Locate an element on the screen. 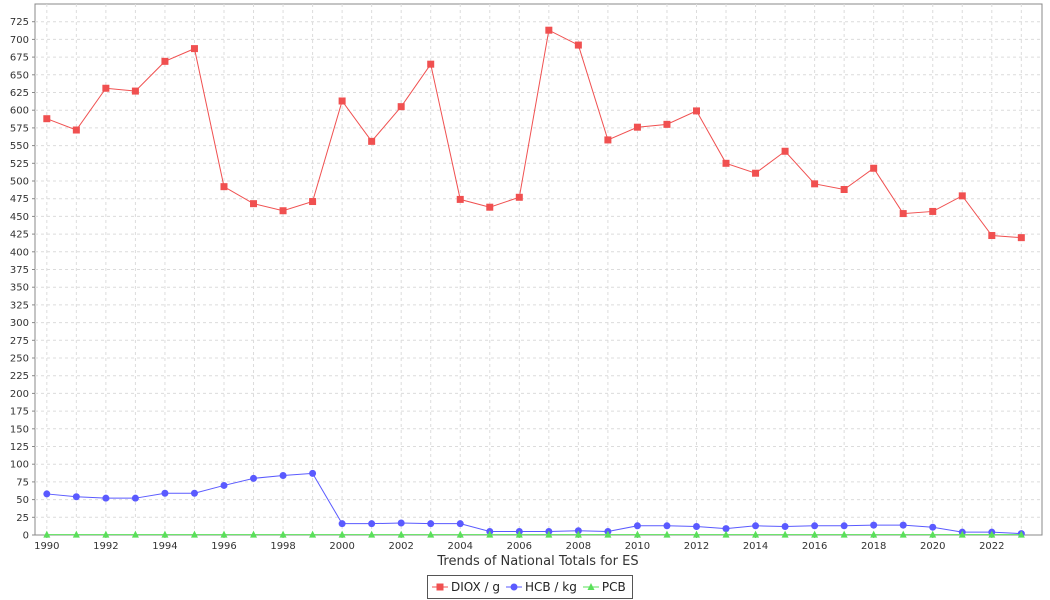 Image resolution: width=1050 pixels, height=600 pixels. x-tick-label: 2018 is located at coordinates (873, 546).